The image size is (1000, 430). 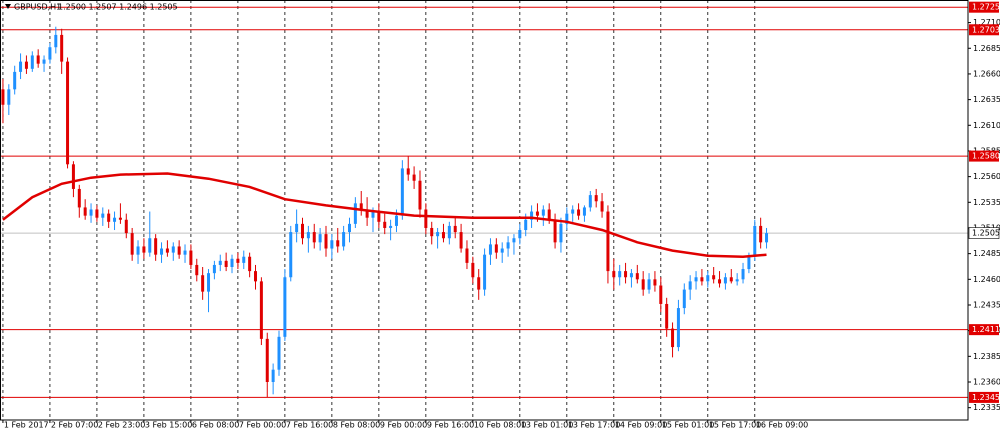 What do you see at coordinates (986, 304) in the screenshot?
I see `y-tick-label: 1.2435` at bounding box center [986, 304].